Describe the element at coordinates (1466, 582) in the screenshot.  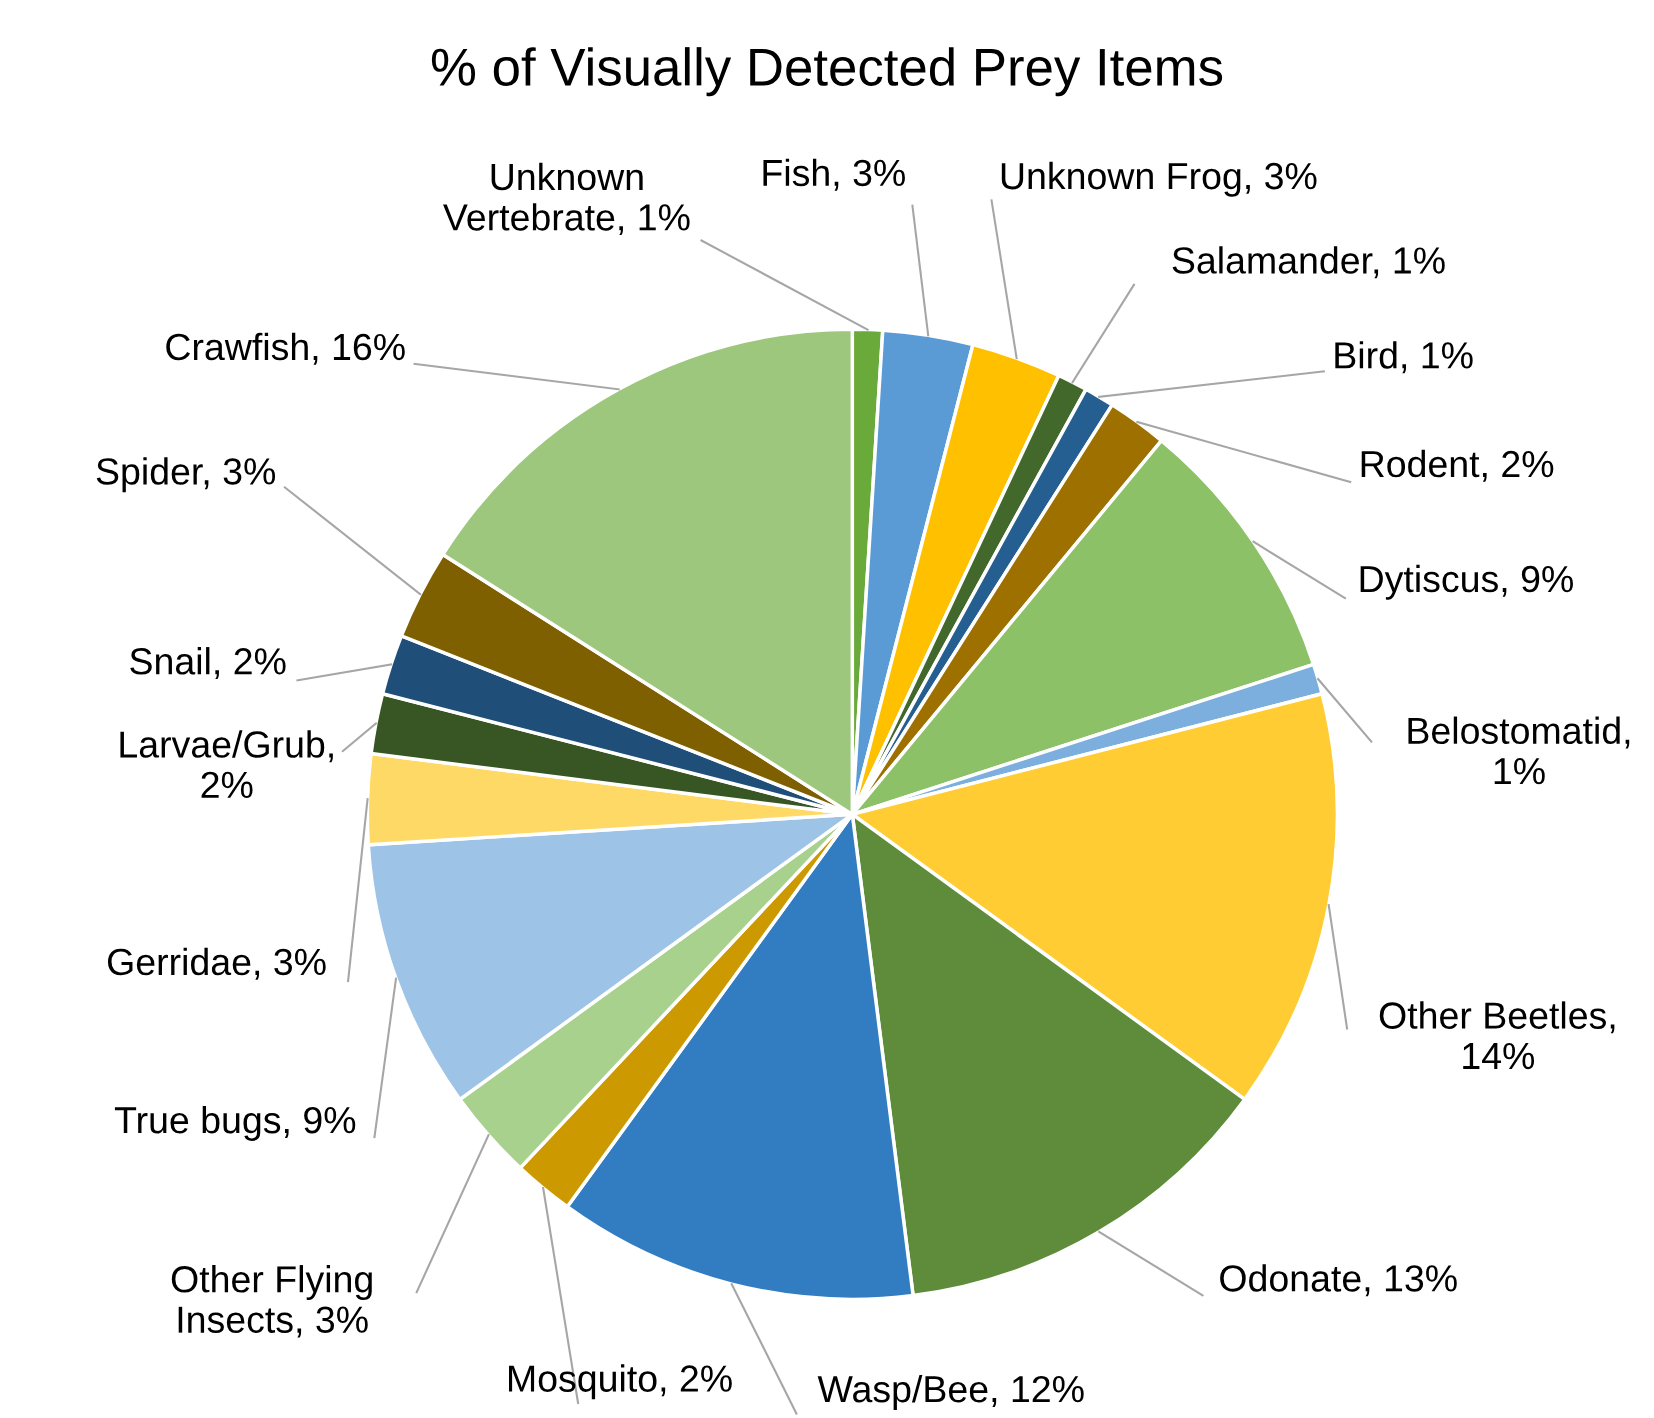
I see `slice-label: Dytiscus, 9%` at that location.